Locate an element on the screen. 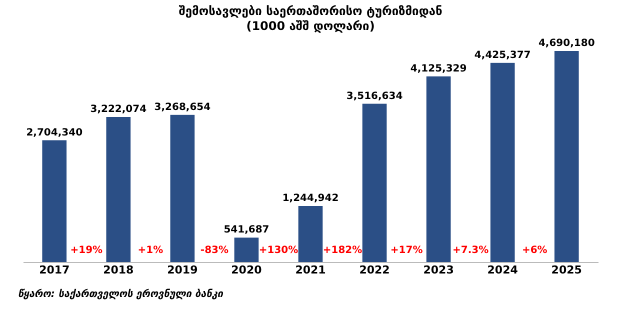  x-tick-label: 2017 is located at coordinates (54, 270).